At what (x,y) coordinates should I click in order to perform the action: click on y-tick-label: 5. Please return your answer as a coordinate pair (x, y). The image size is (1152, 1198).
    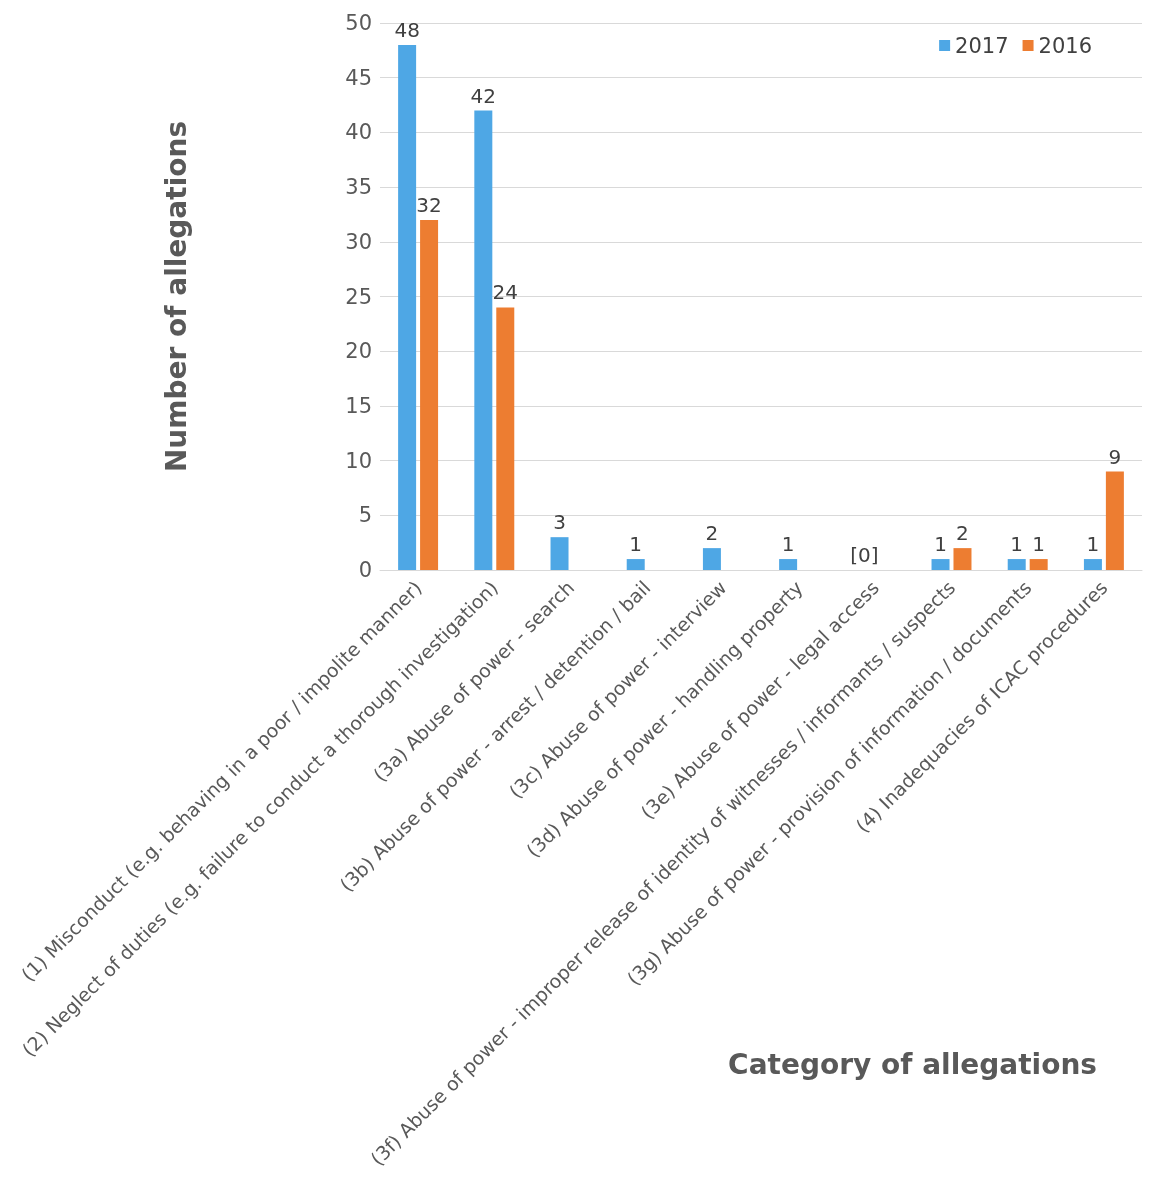
    Looking at the image, I should click on (365, 515).